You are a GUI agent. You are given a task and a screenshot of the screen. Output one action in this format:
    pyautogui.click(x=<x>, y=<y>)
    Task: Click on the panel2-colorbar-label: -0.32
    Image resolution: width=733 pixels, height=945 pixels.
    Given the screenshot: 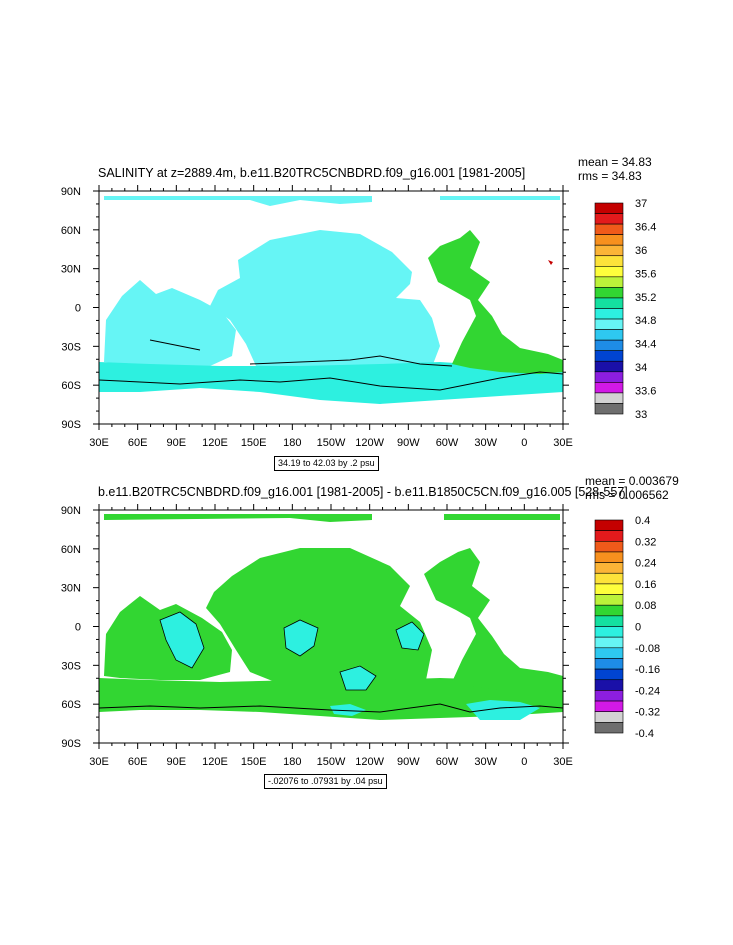 What is the action you would take?
    pyautogui.click(x=647, y=713)
    